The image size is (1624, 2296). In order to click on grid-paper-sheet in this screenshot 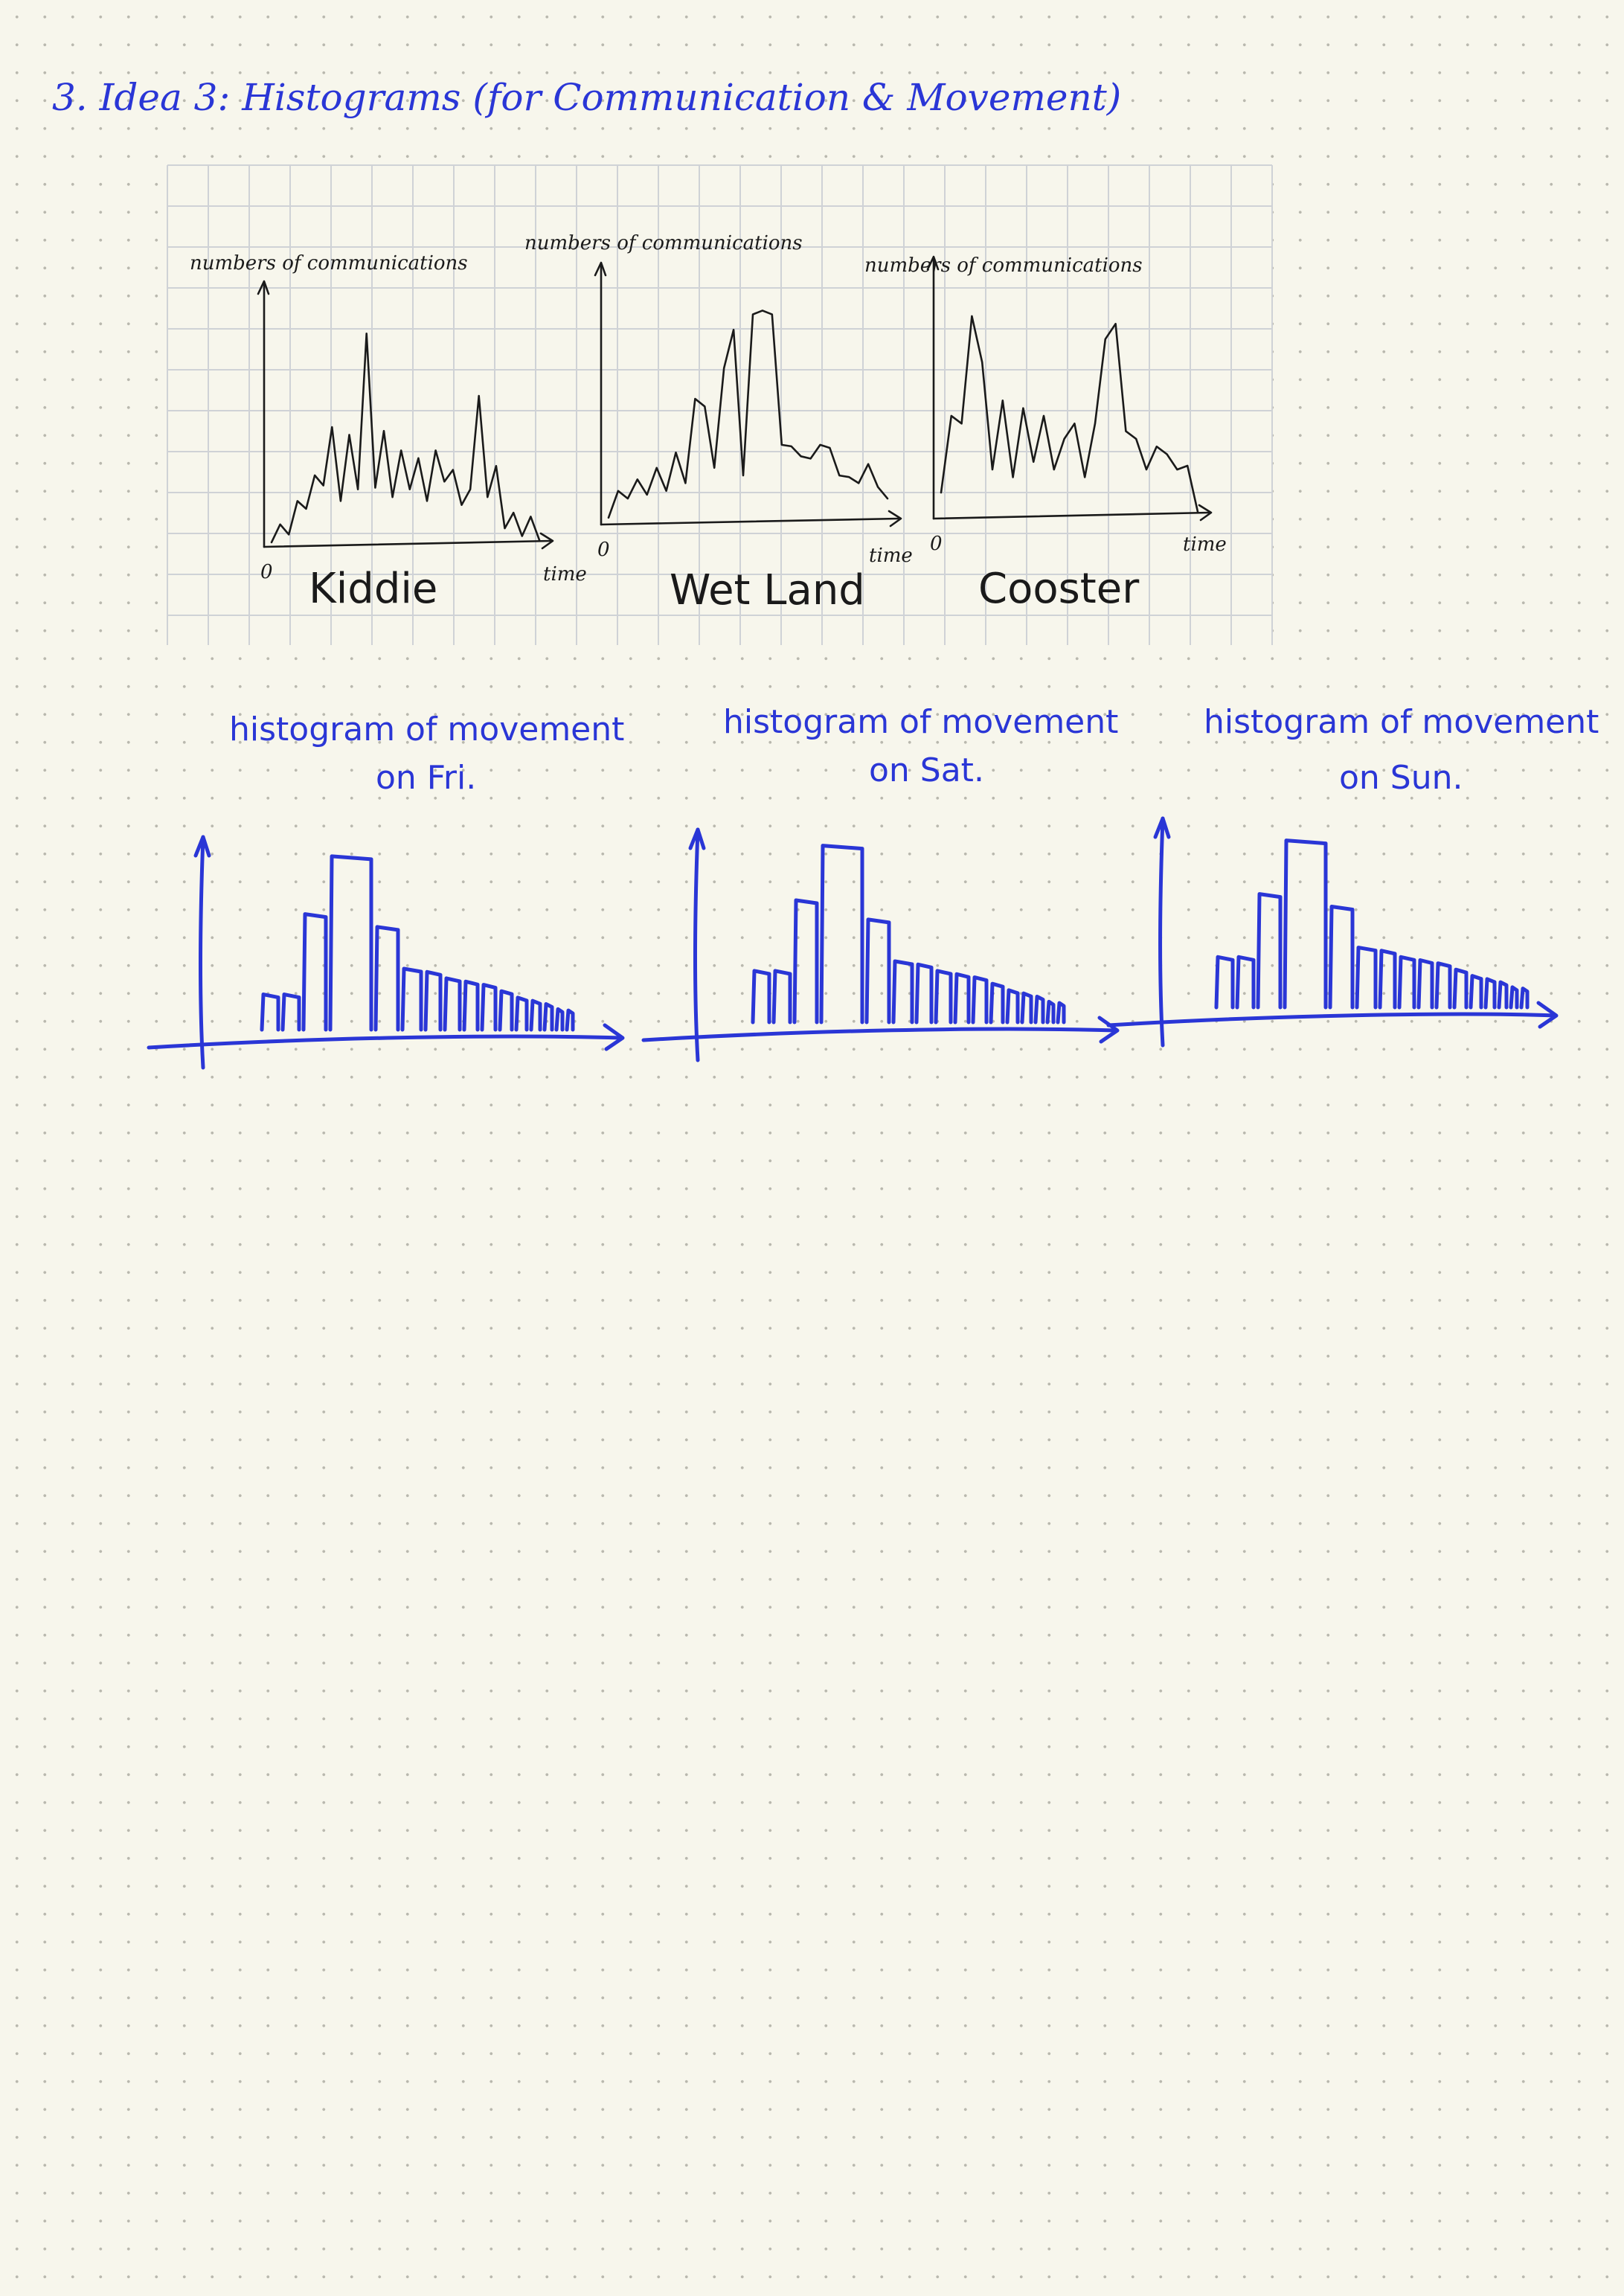, I will do `click(720, 404)`.